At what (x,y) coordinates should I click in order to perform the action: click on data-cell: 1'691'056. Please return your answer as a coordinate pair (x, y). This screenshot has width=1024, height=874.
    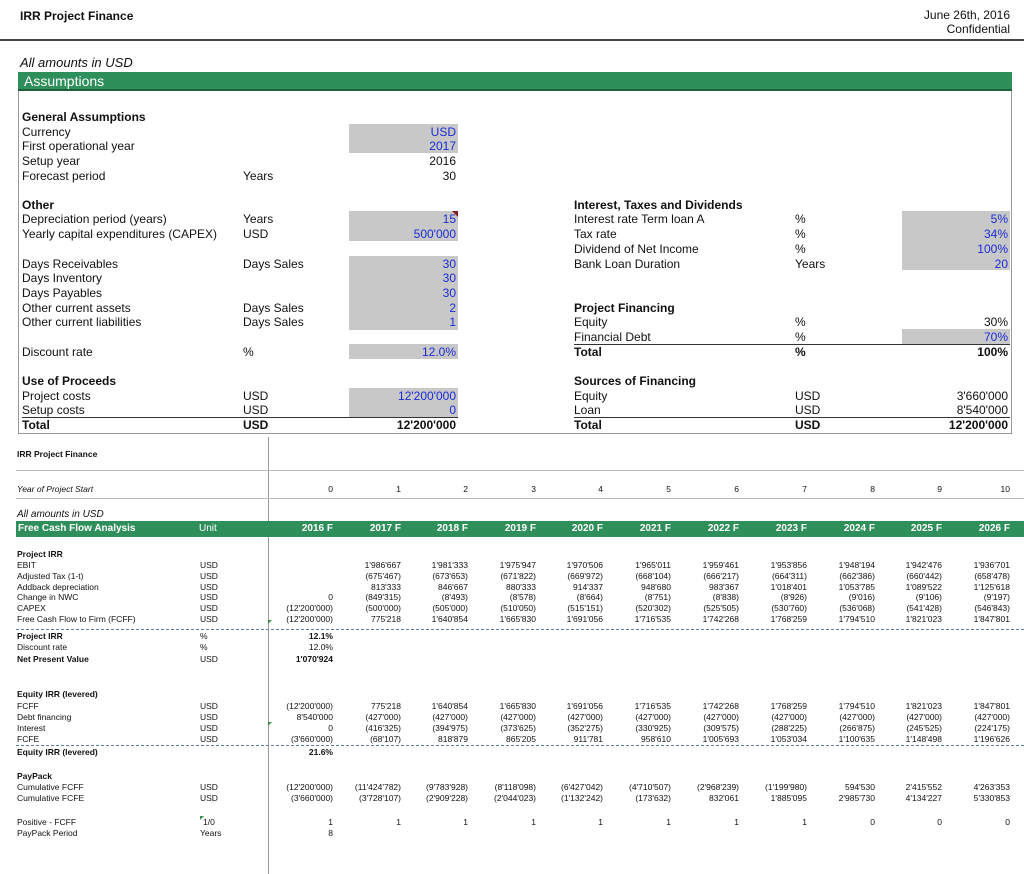
    Looking at the image, I should click on (584, 706).